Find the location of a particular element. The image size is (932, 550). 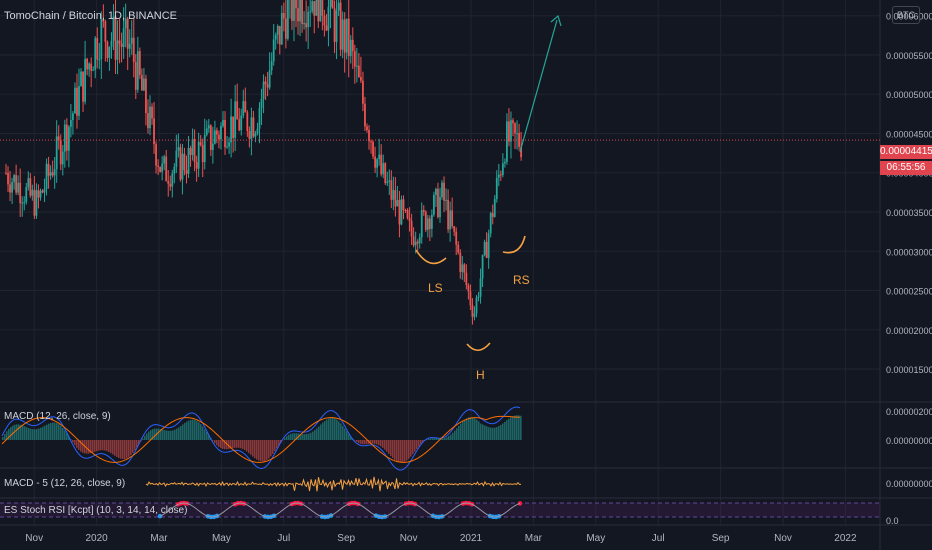

currency-button: BTC is located at coordinates (906, 15).